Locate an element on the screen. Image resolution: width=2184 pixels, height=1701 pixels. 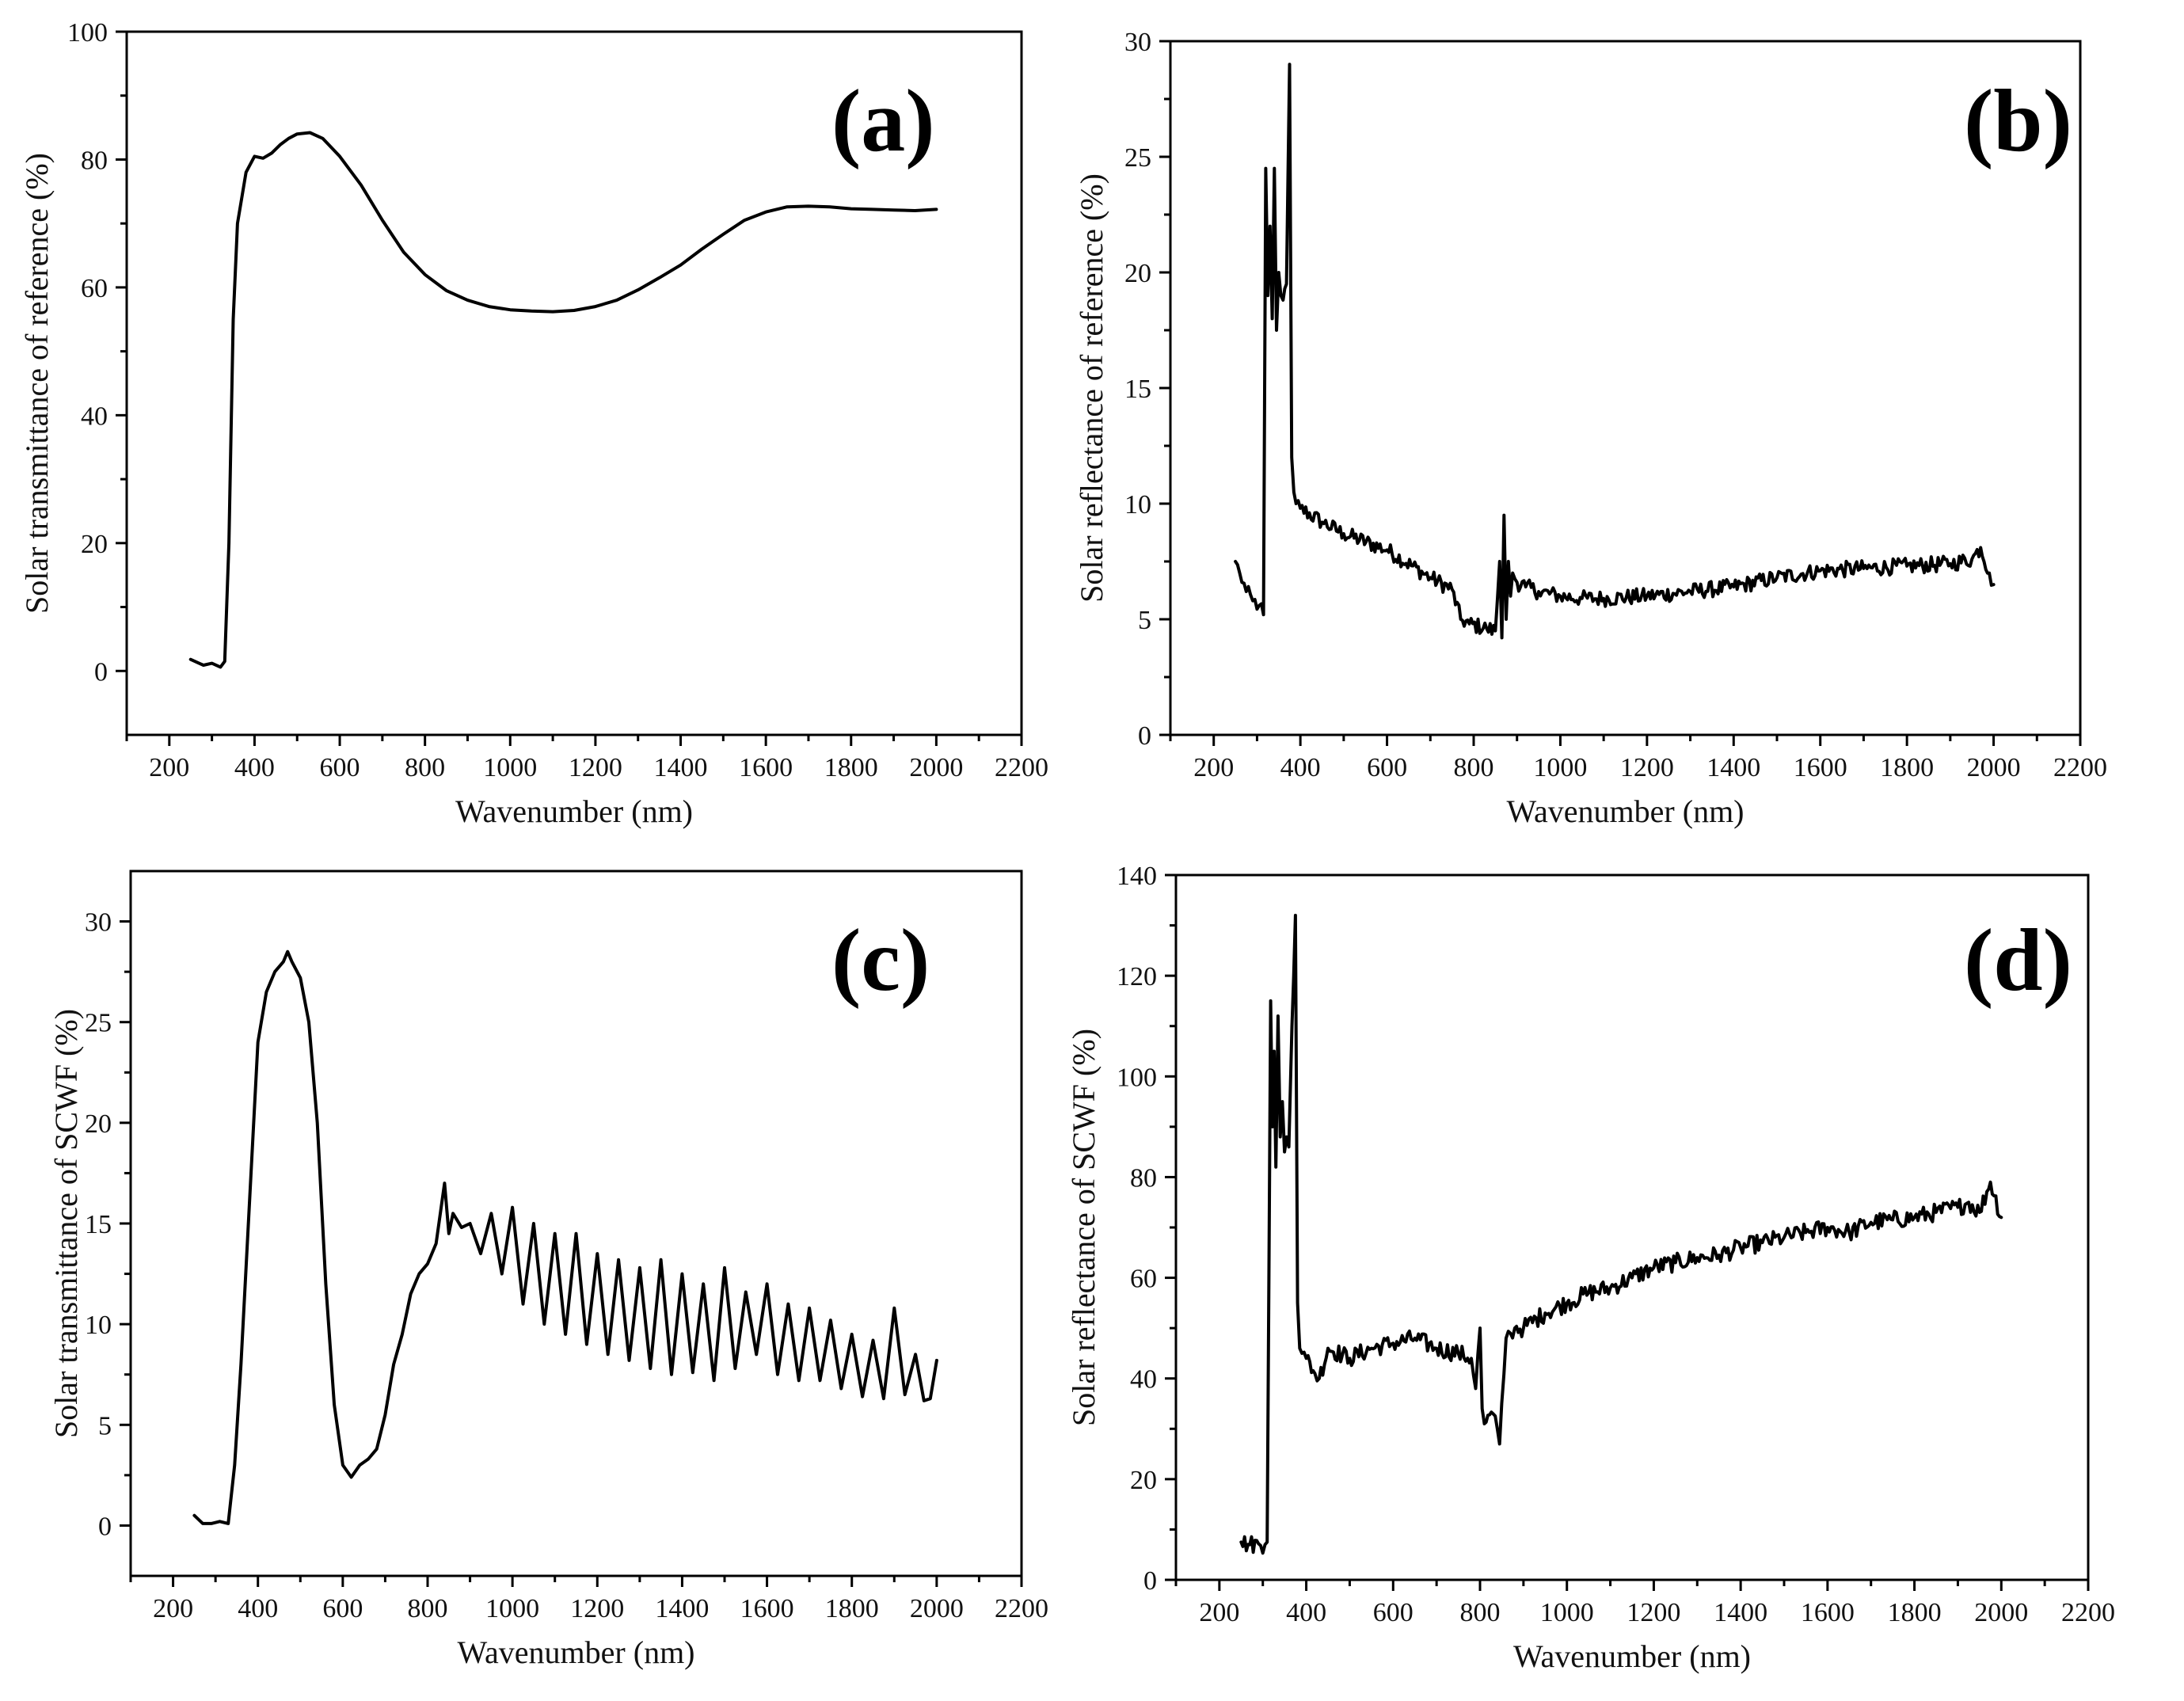
y-axis-title: Solar transmittance of SCWF (%) is located at coordinates (66, 1223).